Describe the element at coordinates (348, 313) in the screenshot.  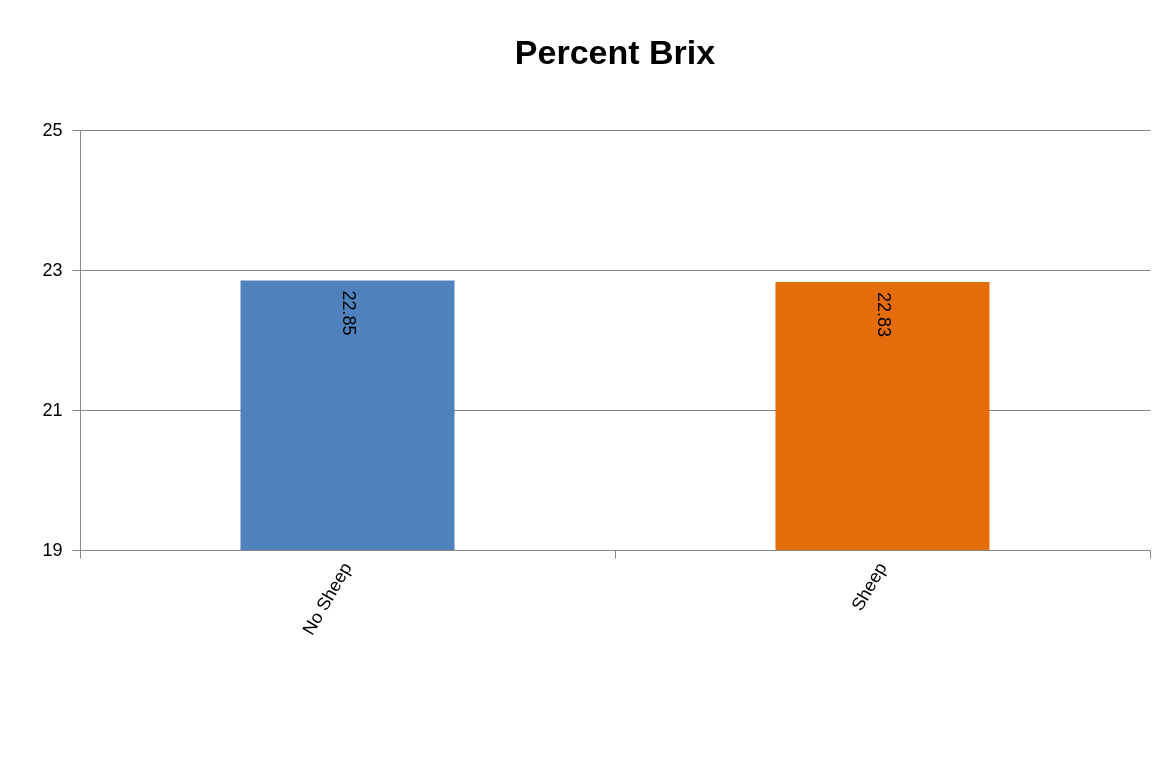
I see `data-label: 22.85` at that location.